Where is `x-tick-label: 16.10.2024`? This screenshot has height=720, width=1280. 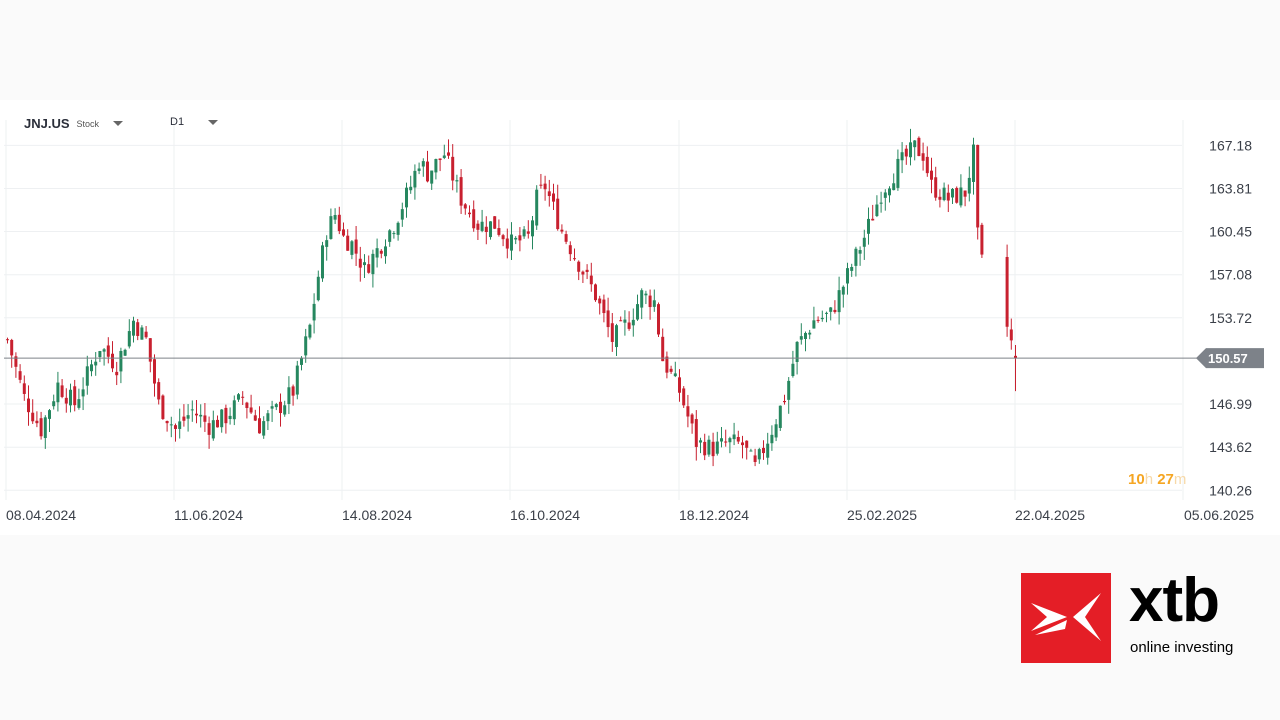
x-tick-label: 16.10.2024 is located at coordinates (545, 515).